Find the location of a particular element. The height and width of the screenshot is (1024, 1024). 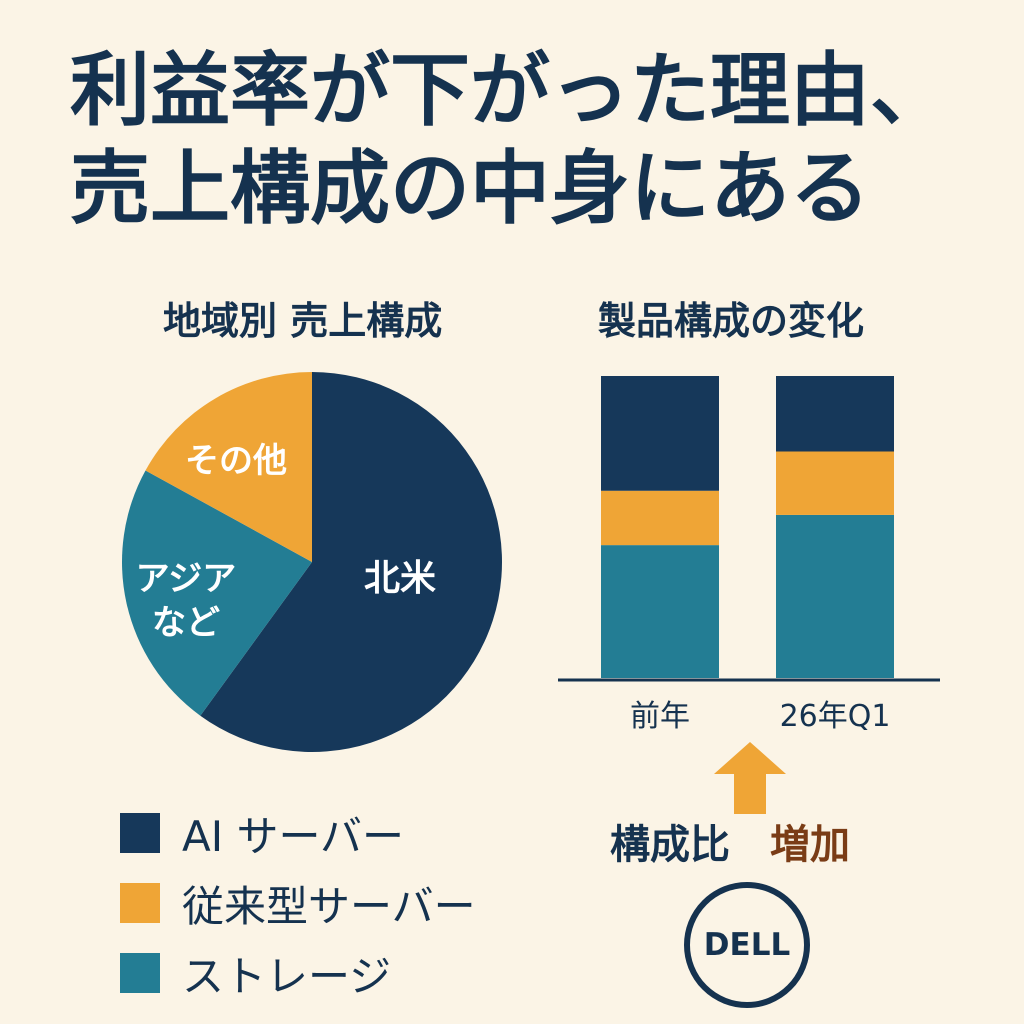

legend: AI サーバー 従来型サーバー ストレージ is located at coordinates (298, 903).